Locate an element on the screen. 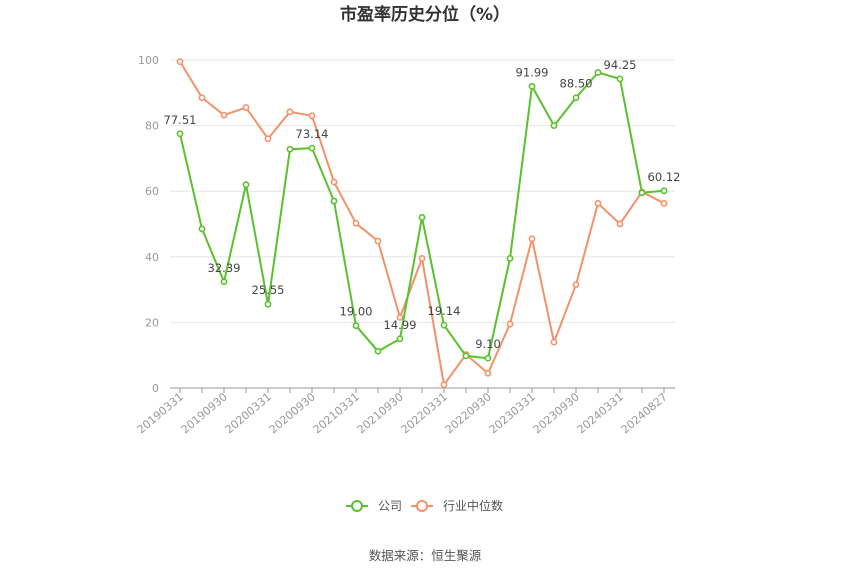 The height and width of the screenshot is (575, 850). source-note: 数据来源：恒生聚源 is located at coordinates (425, 555).